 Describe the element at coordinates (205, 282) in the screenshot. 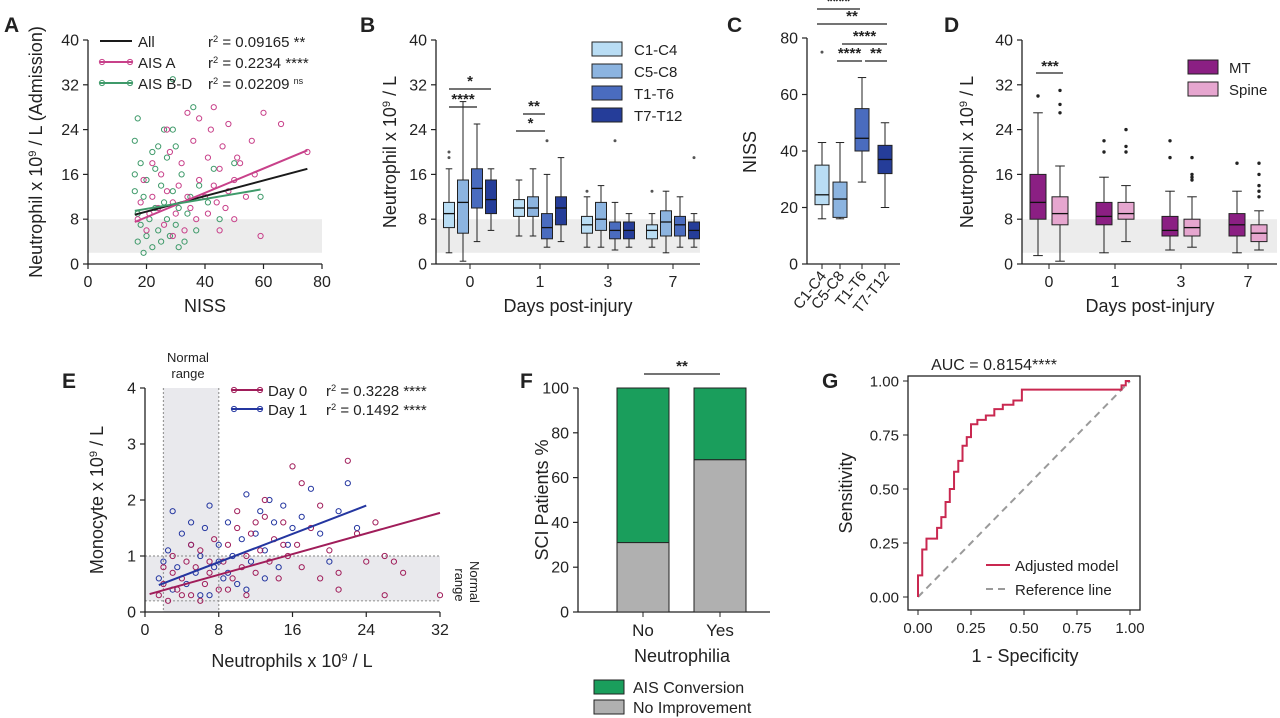

I see `x-tick-label: 40` at that location.